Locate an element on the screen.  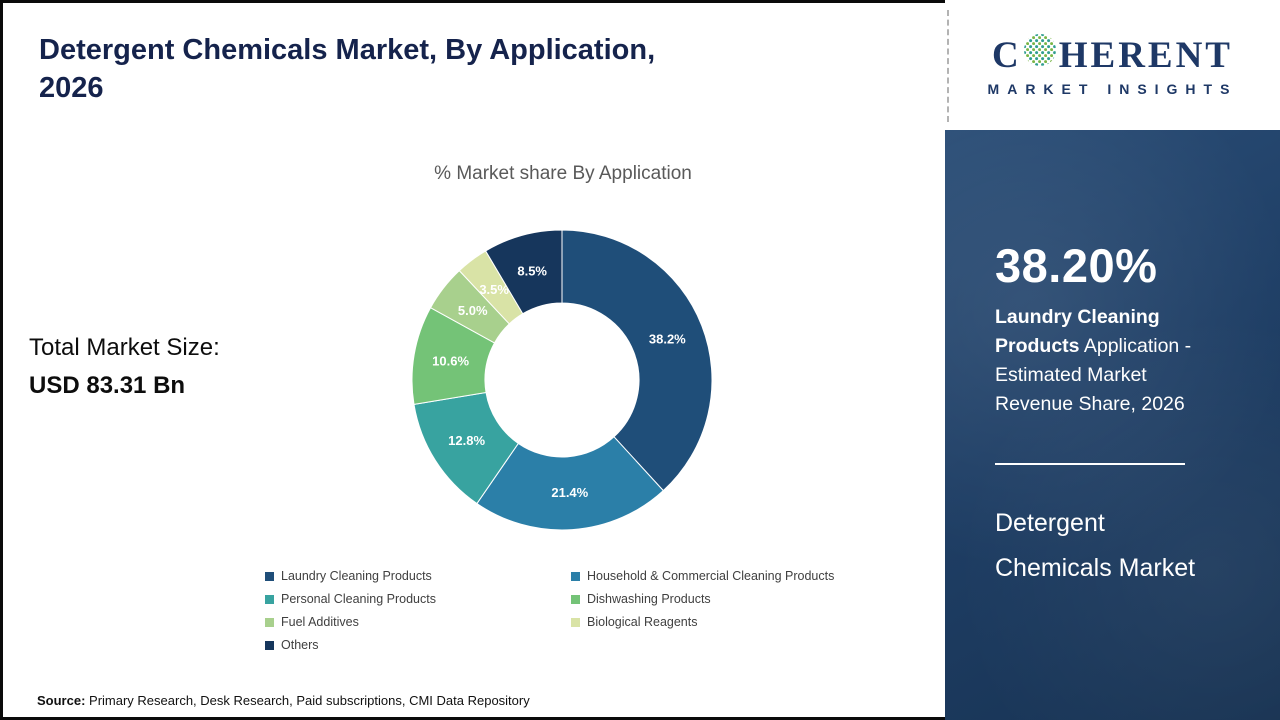
legend-label: Laundry Cleaning Products is located at coordinates (356, 576).